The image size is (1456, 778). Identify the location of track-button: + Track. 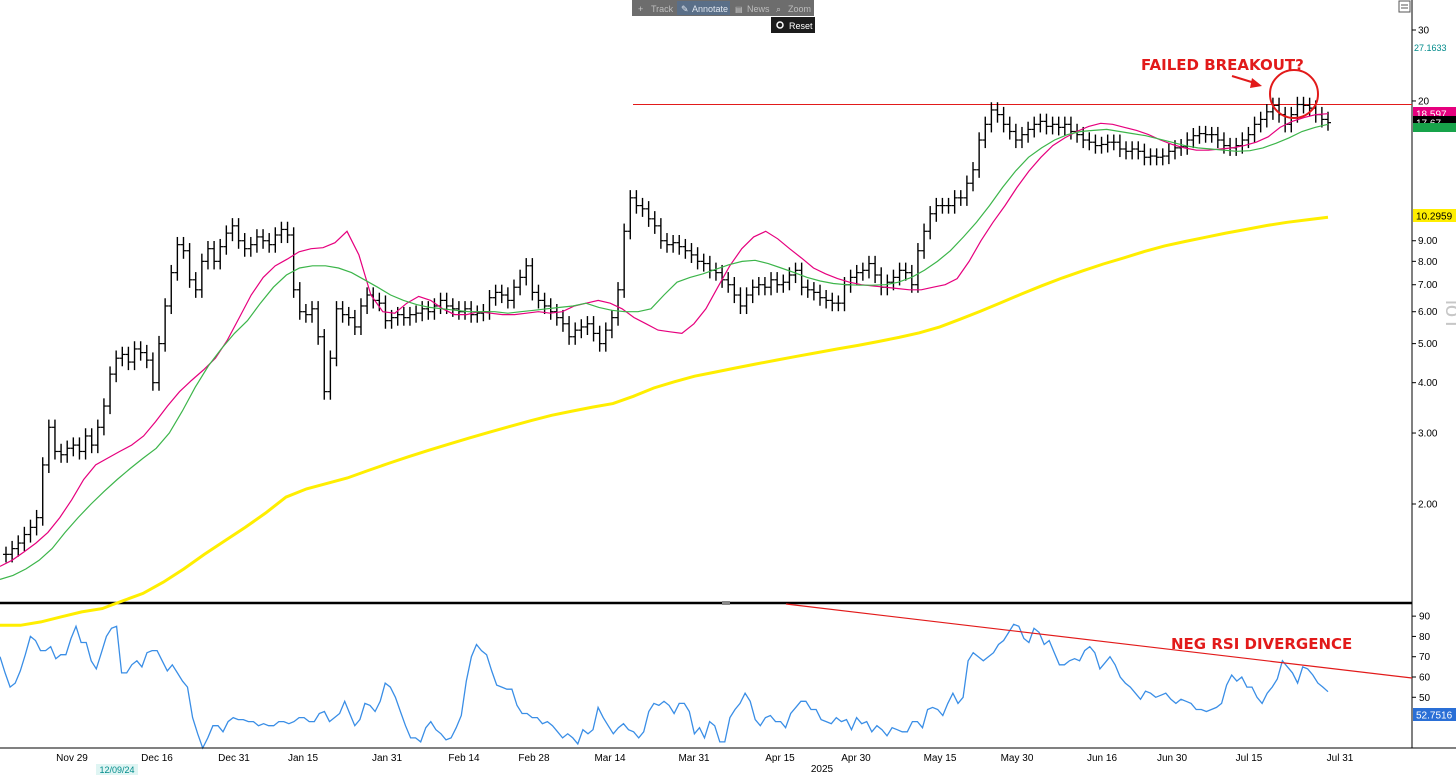
(654, 8).